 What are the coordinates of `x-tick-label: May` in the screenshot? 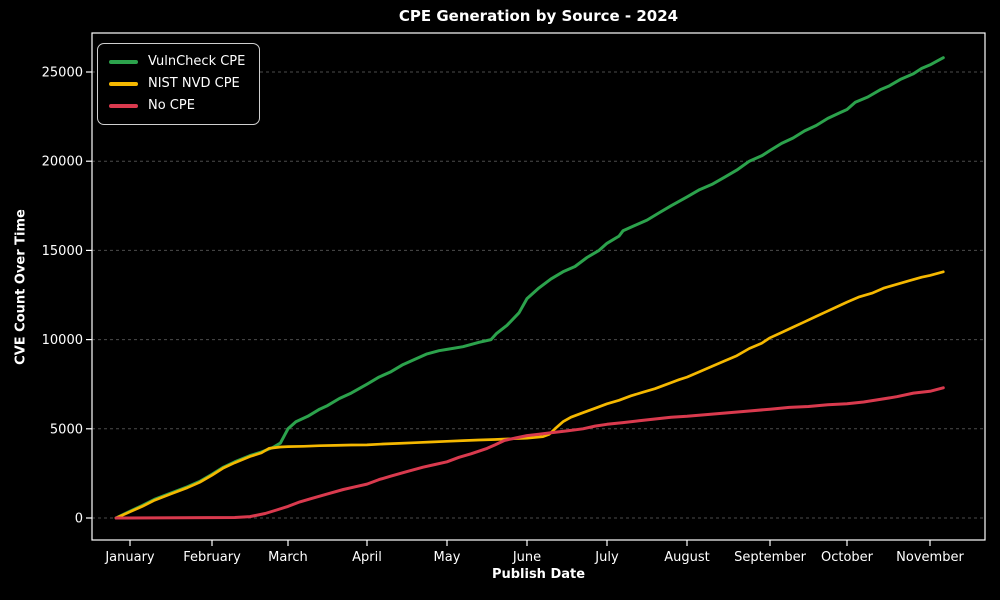 It's located at (447, 557).